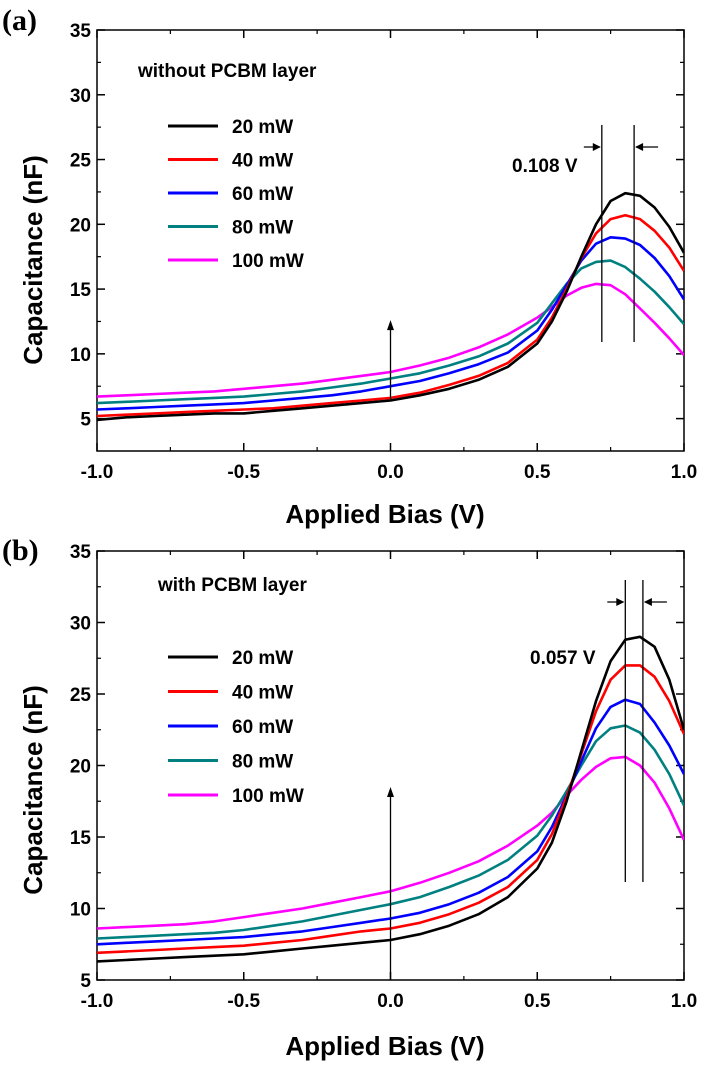 This screenshot has height=1065, width=713. Describe the element at coordinates (19, 20) in the screenshot. I see `panel-label: (a)` at that location.